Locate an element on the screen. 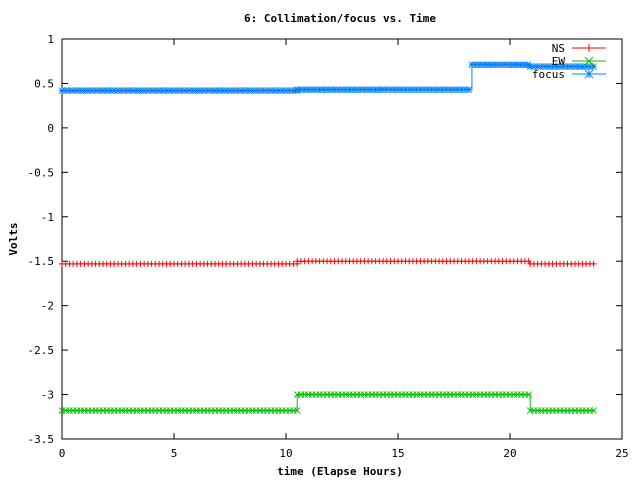  series-EW is located at coordinates (327, 402).